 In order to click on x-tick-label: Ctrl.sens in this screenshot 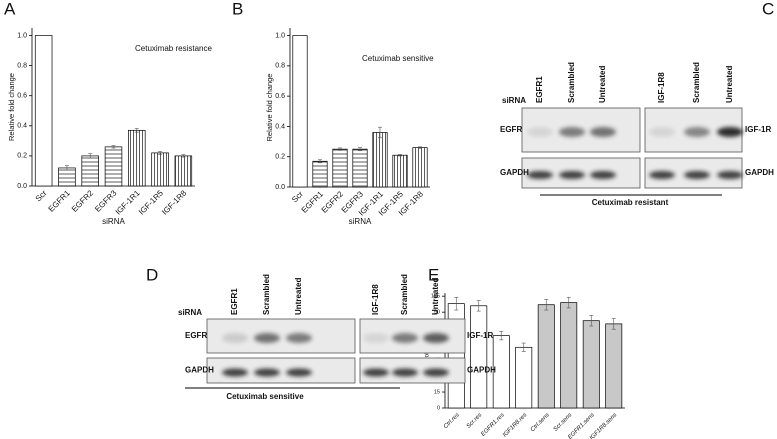, I will do `click(540, 422)`.